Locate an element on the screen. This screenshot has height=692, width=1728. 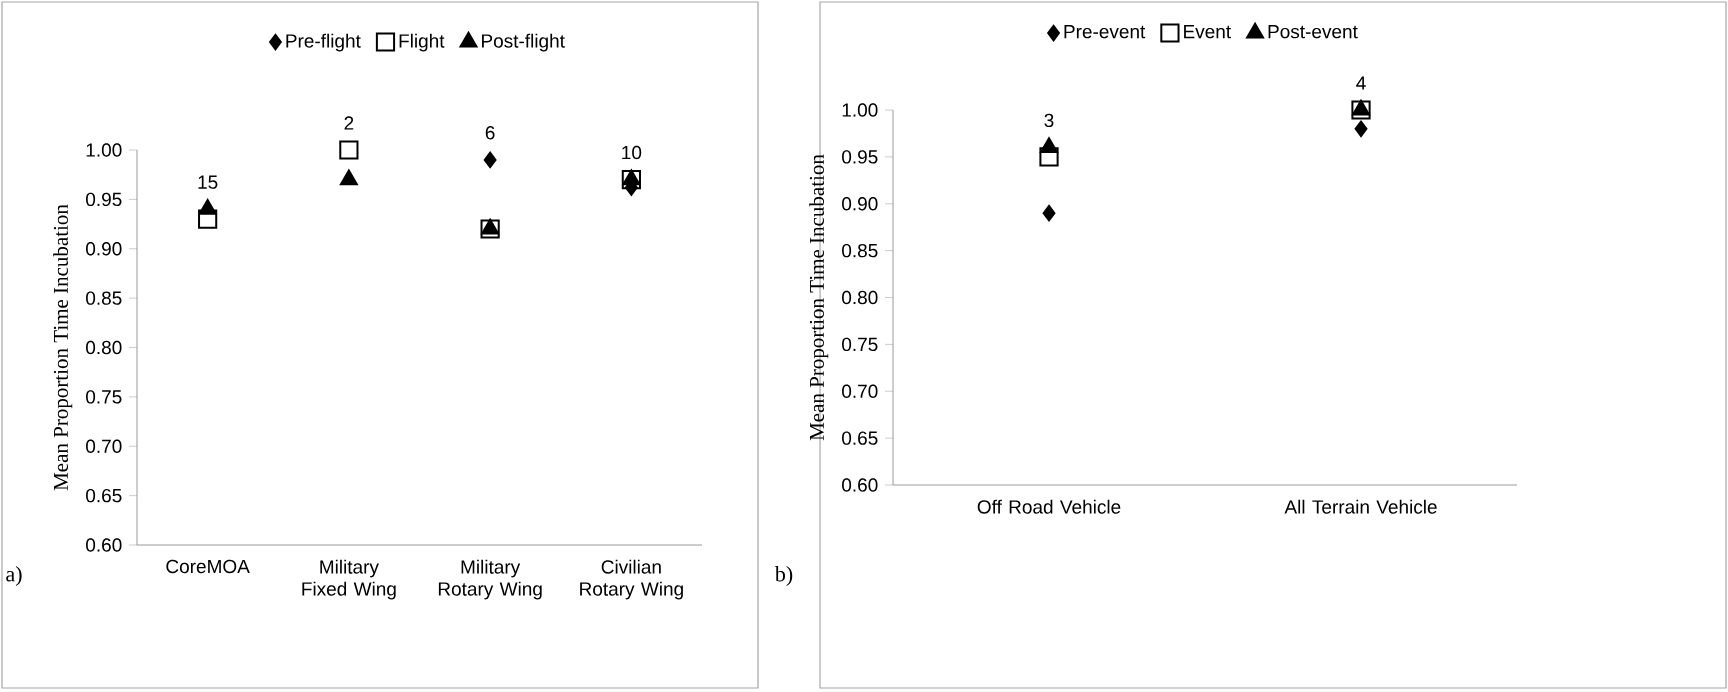
annotation: 4 is located at coordinates (1361, 83).